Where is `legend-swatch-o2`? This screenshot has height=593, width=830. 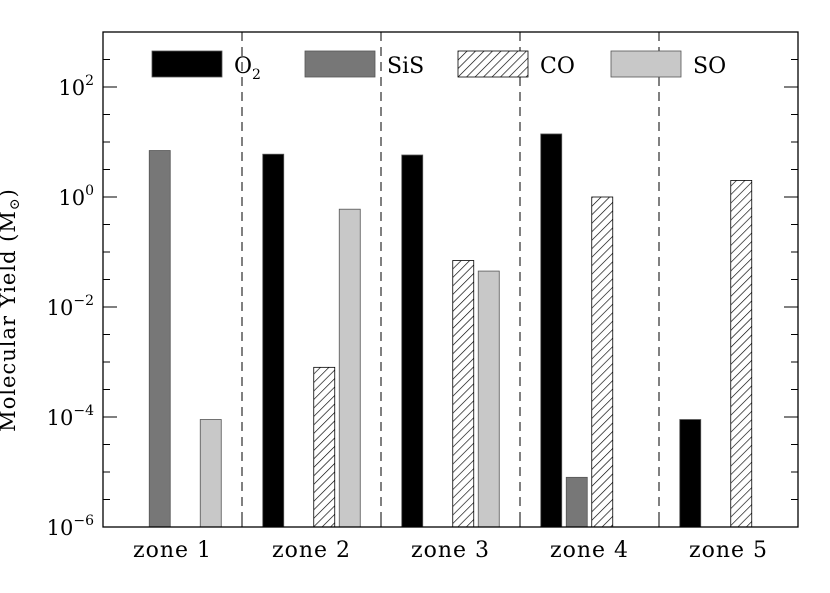
legend-swatch-o2 is located at coordinates (187, 64).